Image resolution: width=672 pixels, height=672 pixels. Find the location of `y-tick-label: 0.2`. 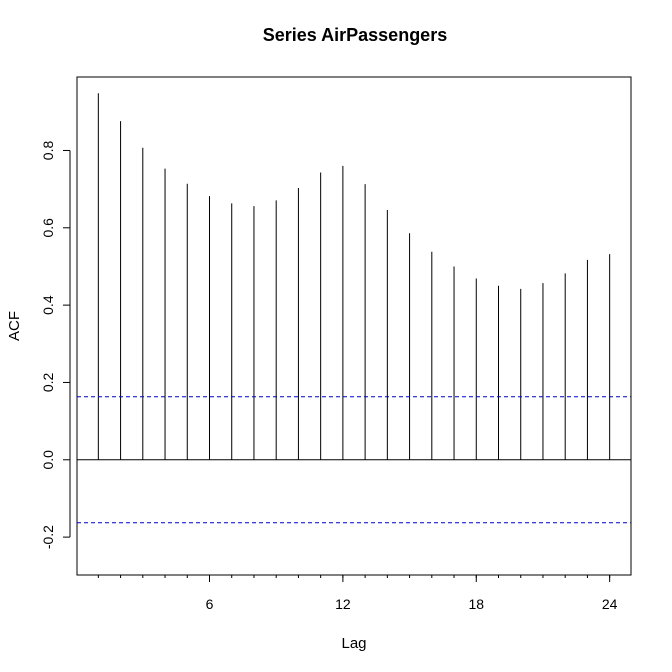

y-tick-label: 0.2 is located at coordinates (48, 383).